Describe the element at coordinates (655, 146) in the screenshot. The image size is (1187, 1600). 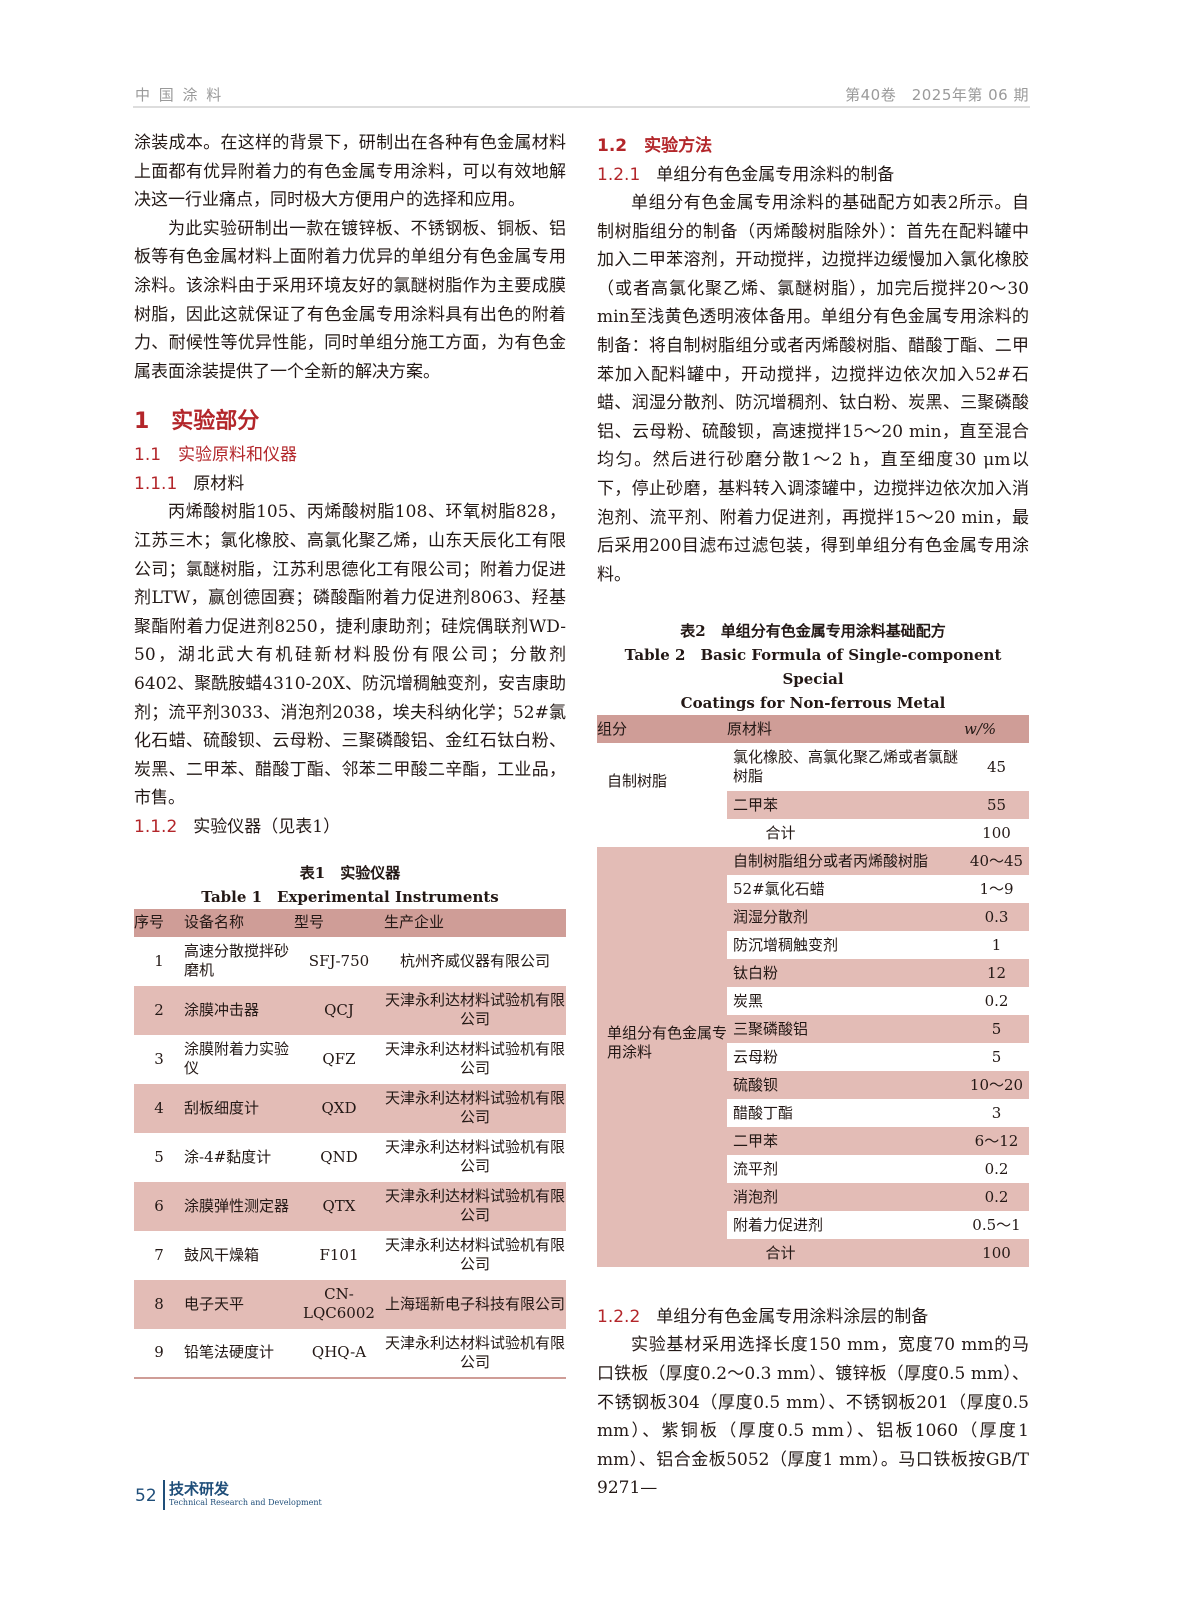
I see `subsection-heading: 1.2 实验方法` at that location.